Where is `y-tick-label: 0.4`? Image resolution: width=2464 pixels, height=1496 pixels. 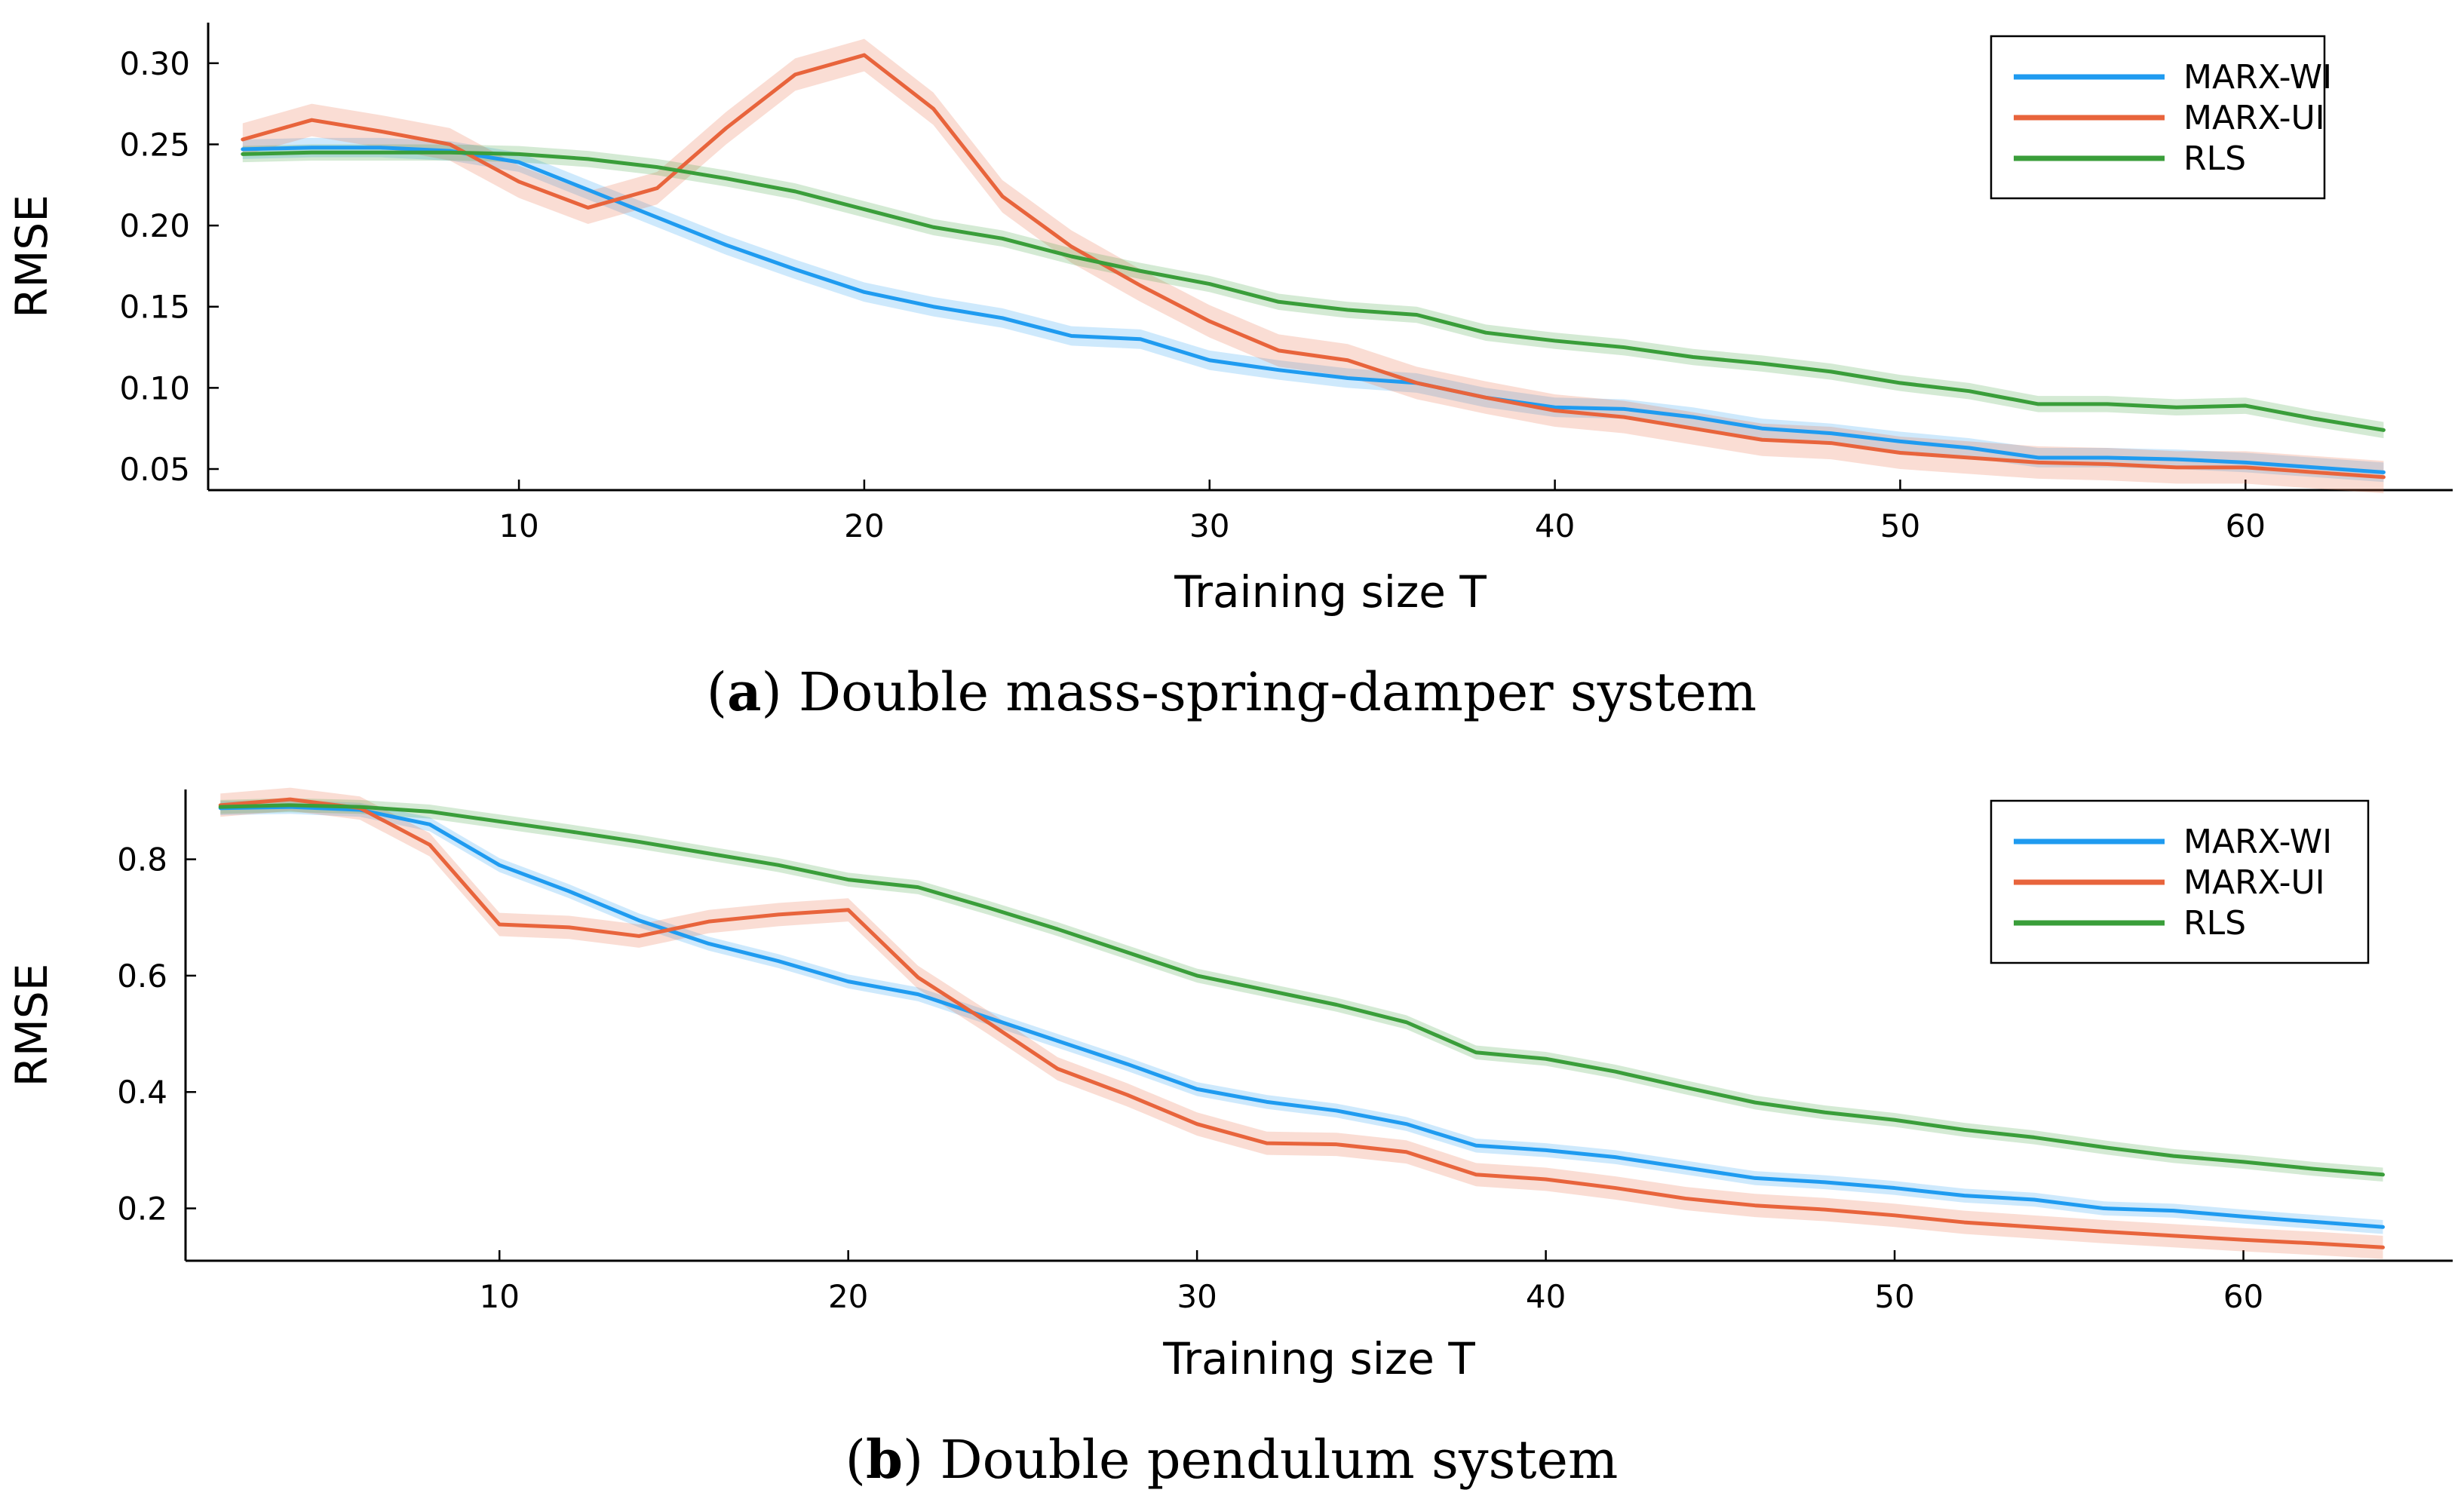 y-tick-label: 0.4 is located at coordinates (142, 1092).